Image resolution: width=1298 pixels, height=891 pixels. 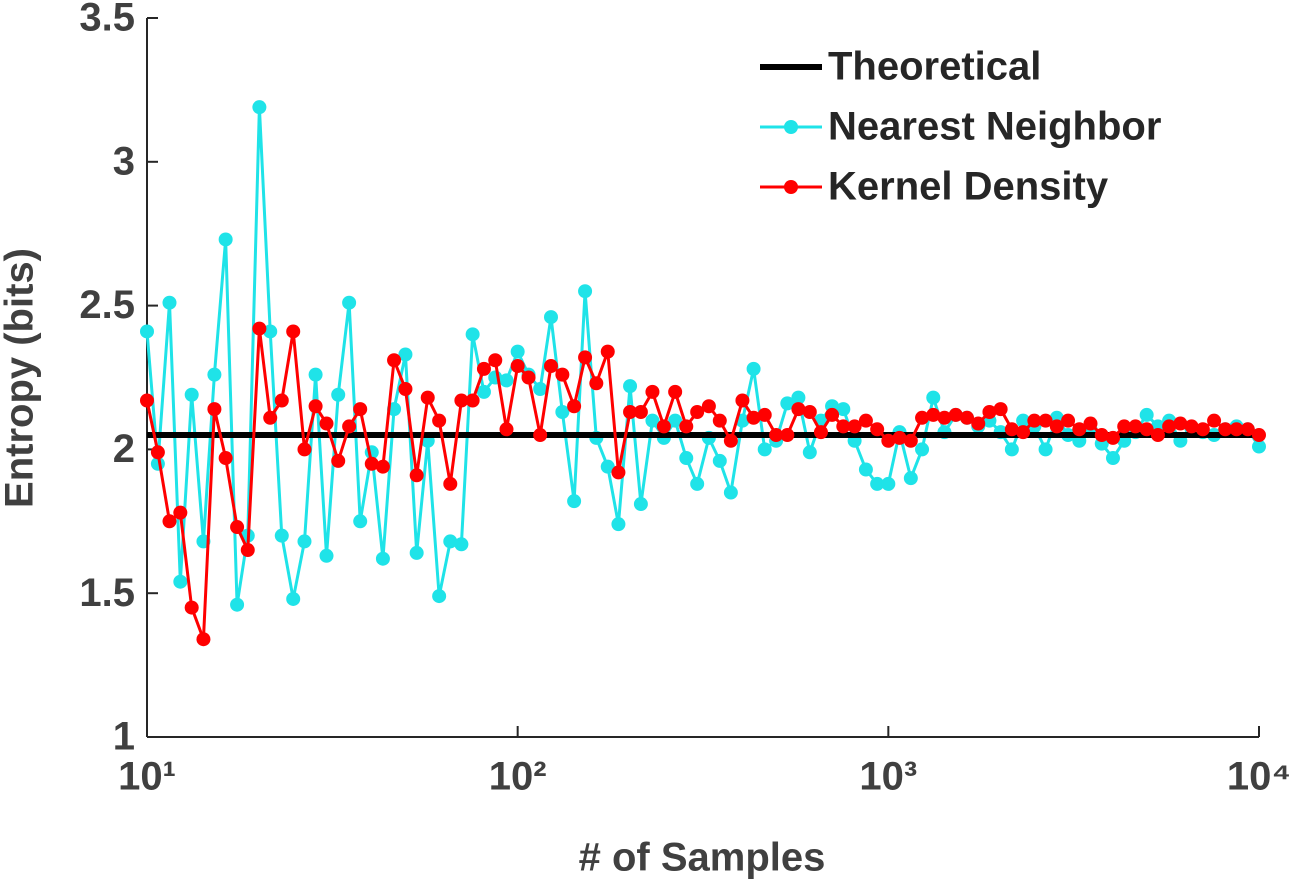 What do you see at coordinates (21, 378) in the screenshot?
I see `y-axis-label: Entropy (bits)` at bounding box center [21, 378].